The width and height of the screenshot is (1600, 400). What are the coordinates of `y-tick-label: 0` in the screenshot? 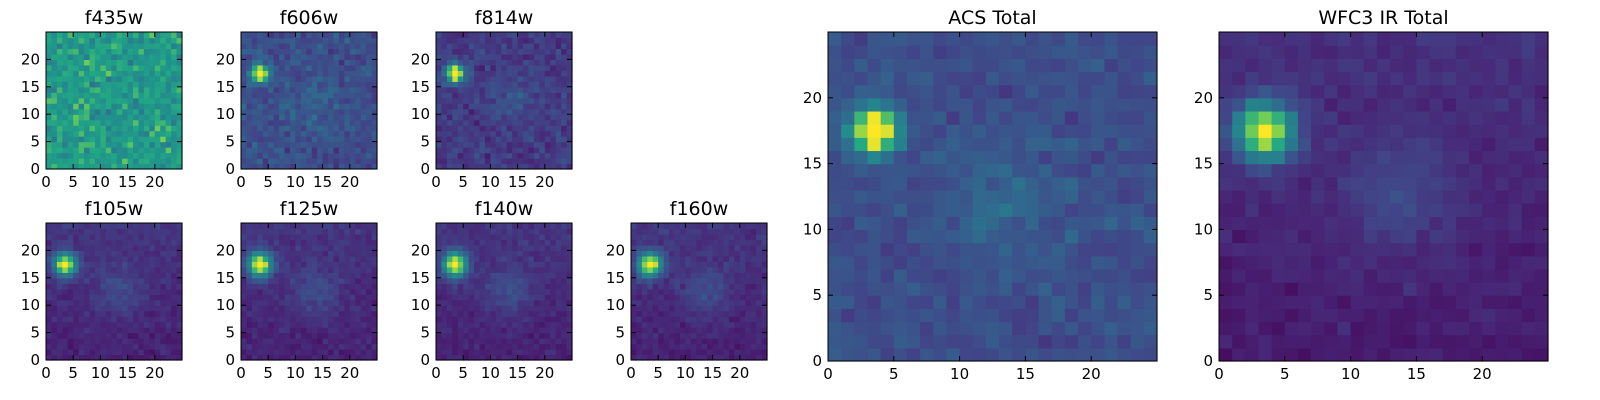 It's located at (620, 360).